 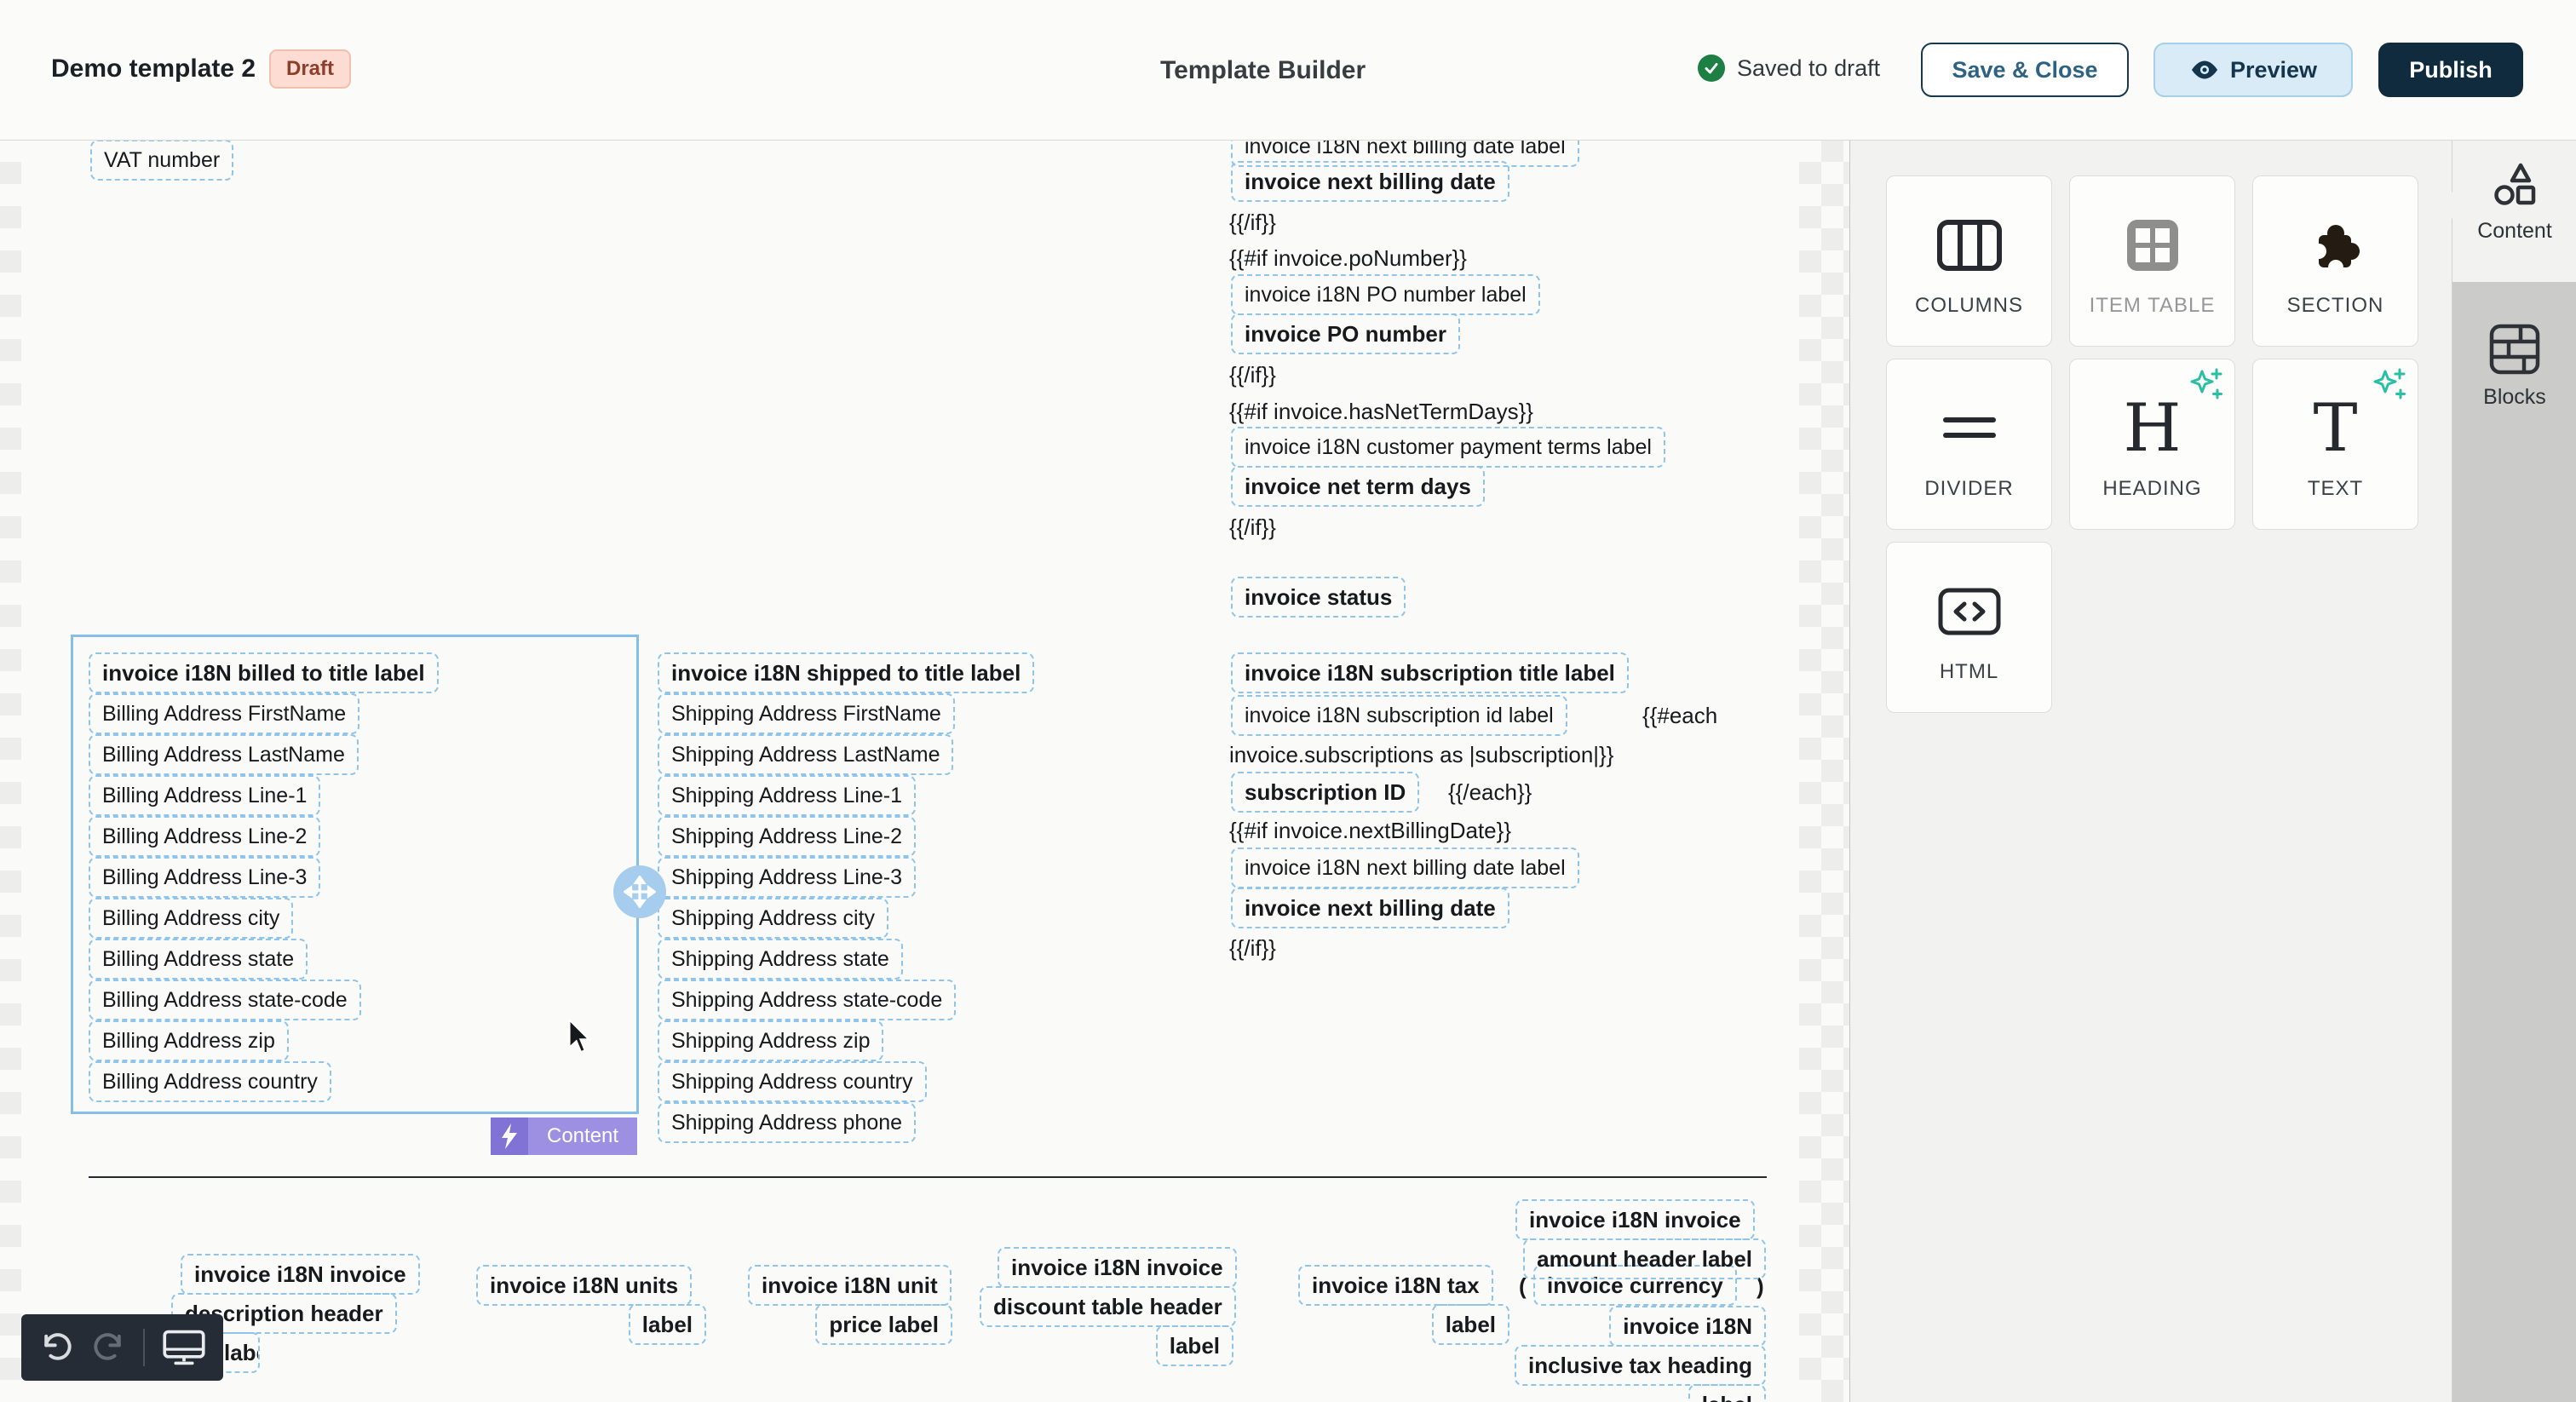 What do you see at coordinates (788, 795) in the screenshot?
I see `token-shipping-line1: Shipping Address Line-1` at bounding box center [788, 795].